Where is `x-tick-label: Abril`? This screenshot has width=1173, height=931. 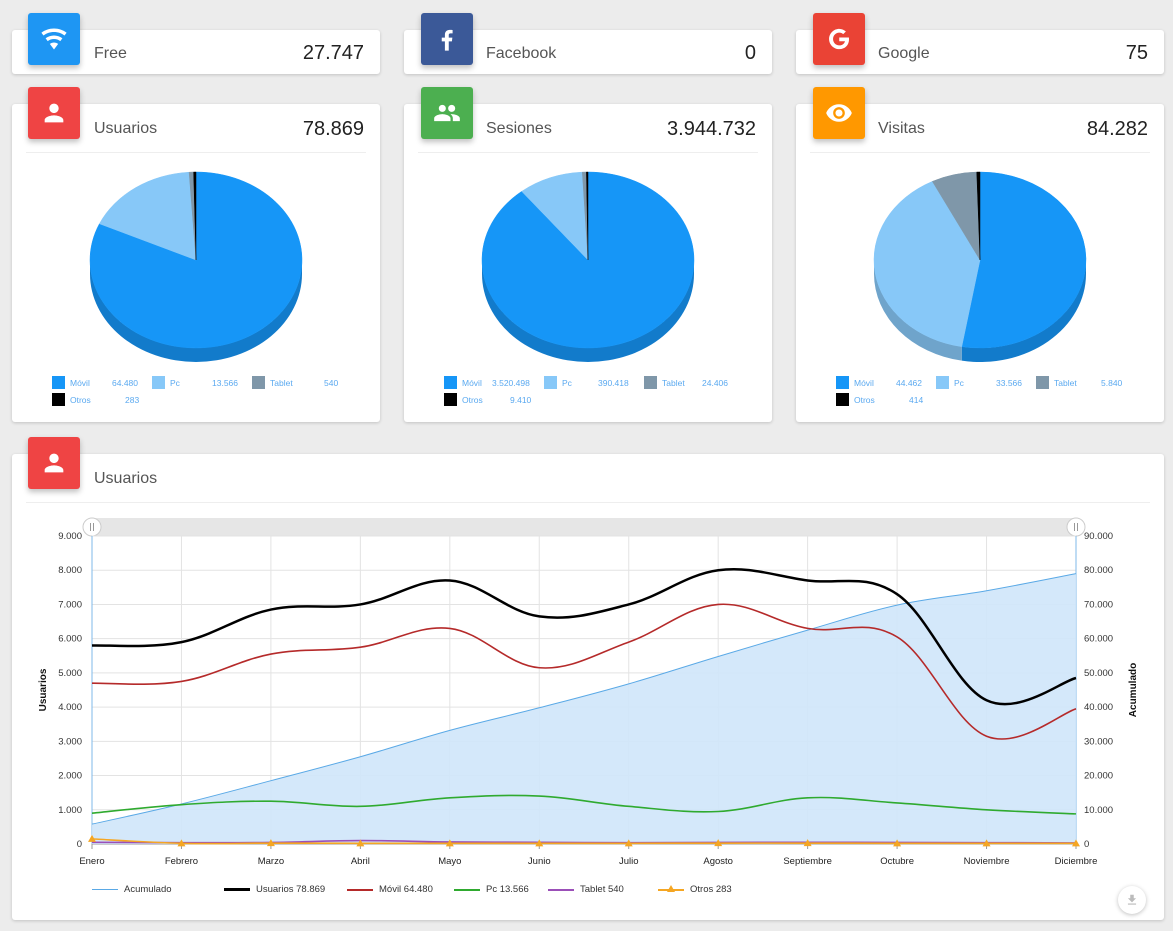
x-tick-label: Abril is located at coordinates (360, 861).